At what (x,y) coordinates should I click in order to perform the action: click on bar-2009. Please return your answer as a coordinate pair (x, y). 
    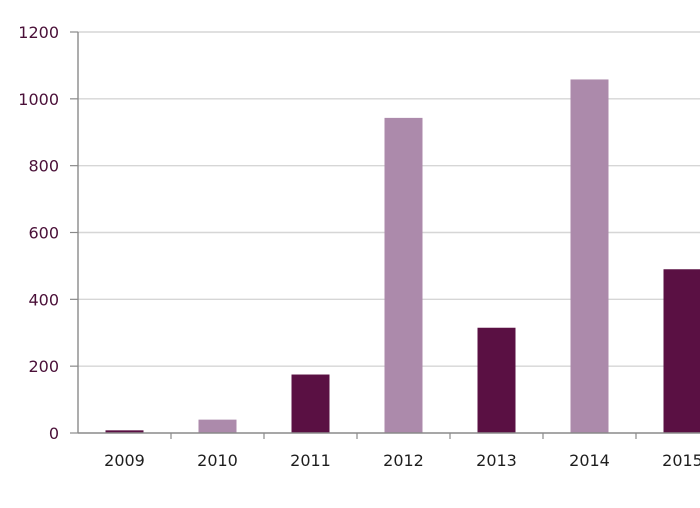
    Looking at the image, I should click on (124, 431).